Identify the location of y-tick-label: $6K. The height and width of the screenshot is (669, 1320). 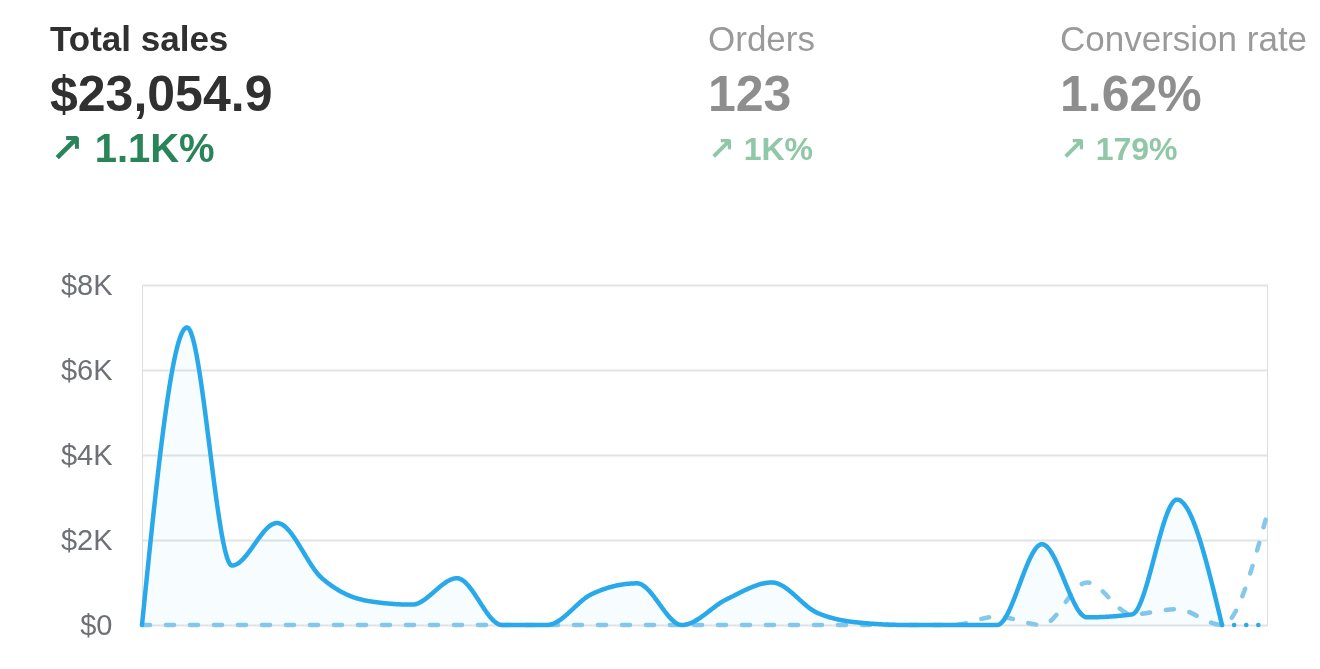
(87, 369).